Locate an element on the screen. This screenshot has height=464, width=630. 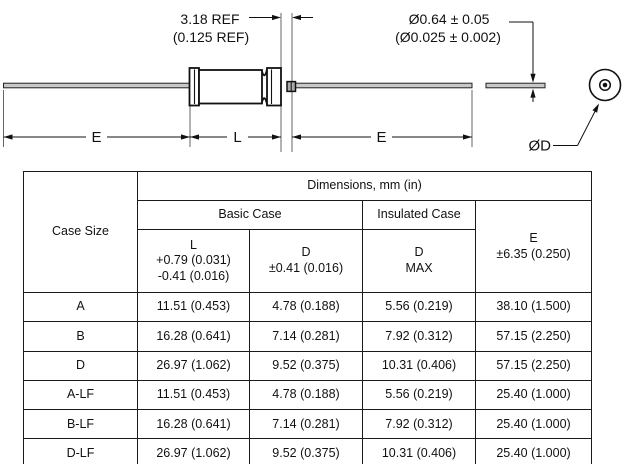
case-size-cell: A-LF is located at coordinates (80, 395).